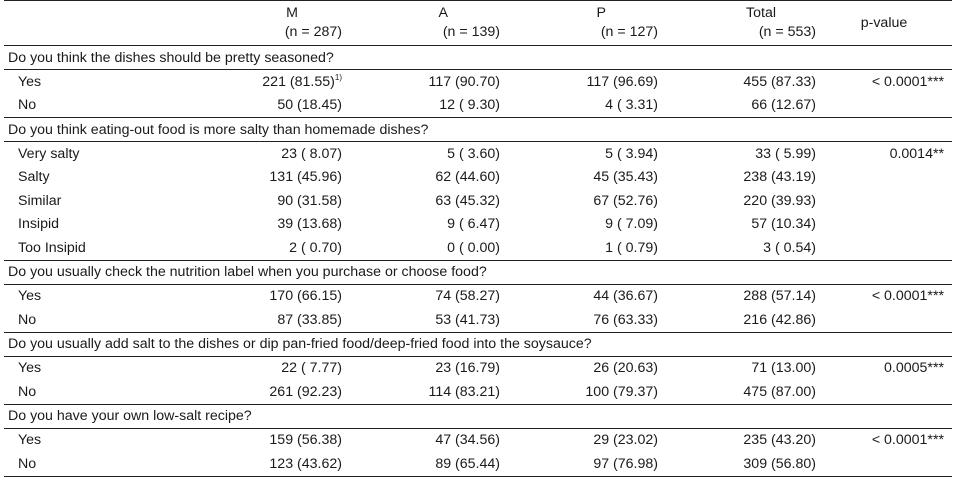 This screenshot has width=956, height=478. What do you see at coordinates (305, 296) in the screenshot?
I see `cell-m-text: 170 (66.15)` at bounding box center [305, 296].